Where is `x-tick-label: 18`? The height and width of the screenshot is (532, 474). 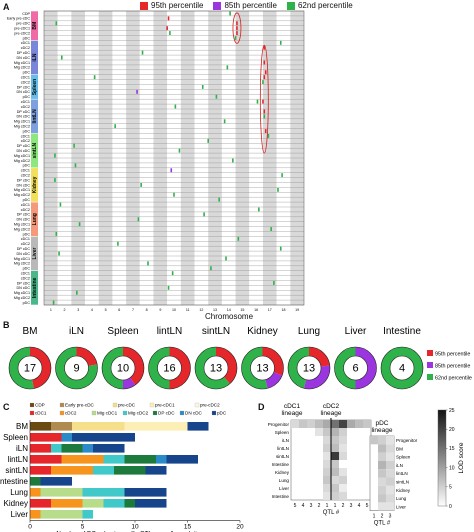
x-tick-label: 18 is located at coordinates (283, 310).